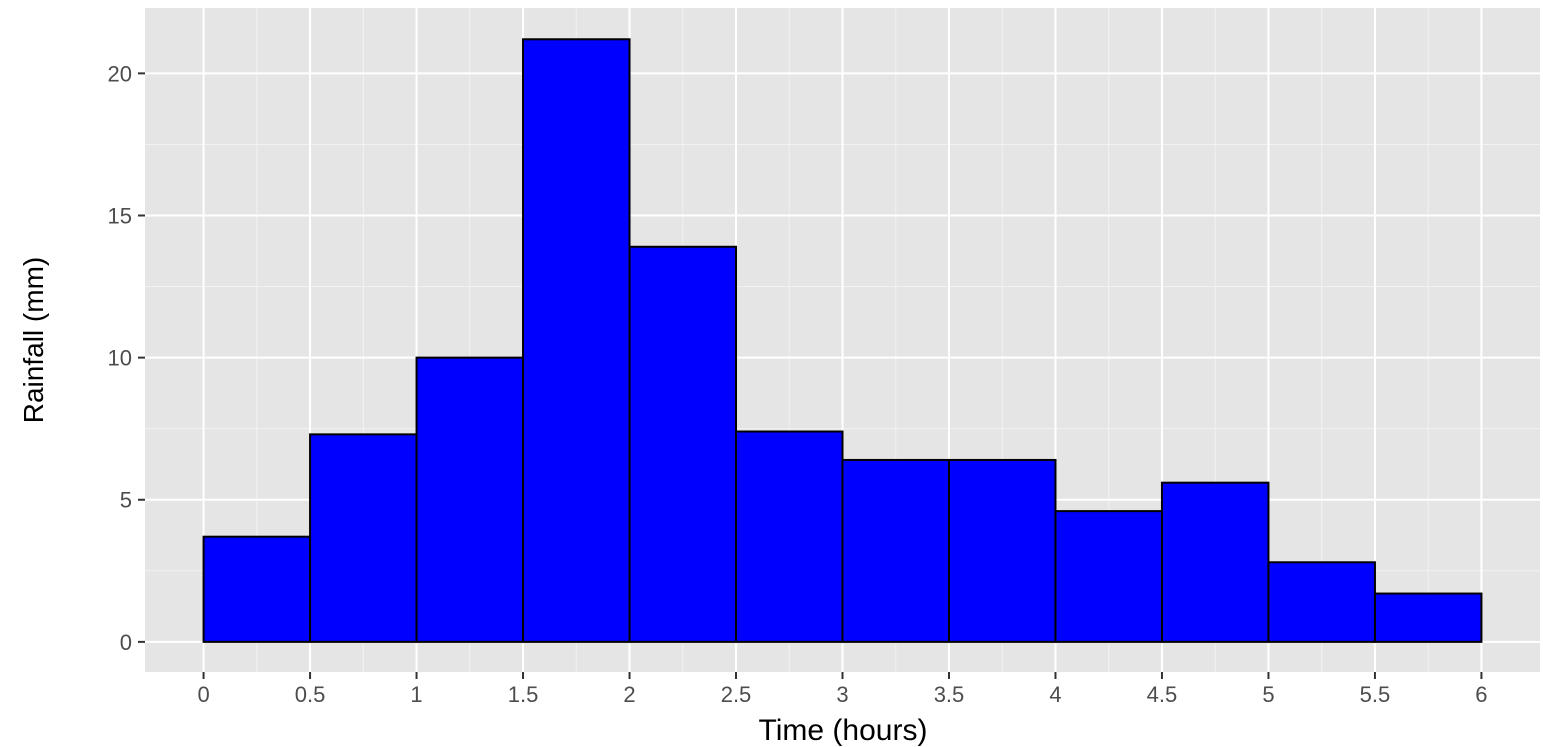 This screenshot has width=1543, height=747. Describe the element at coordinates (120, 73) in the screenshot. I see `y-tick-label: 20` at that location.